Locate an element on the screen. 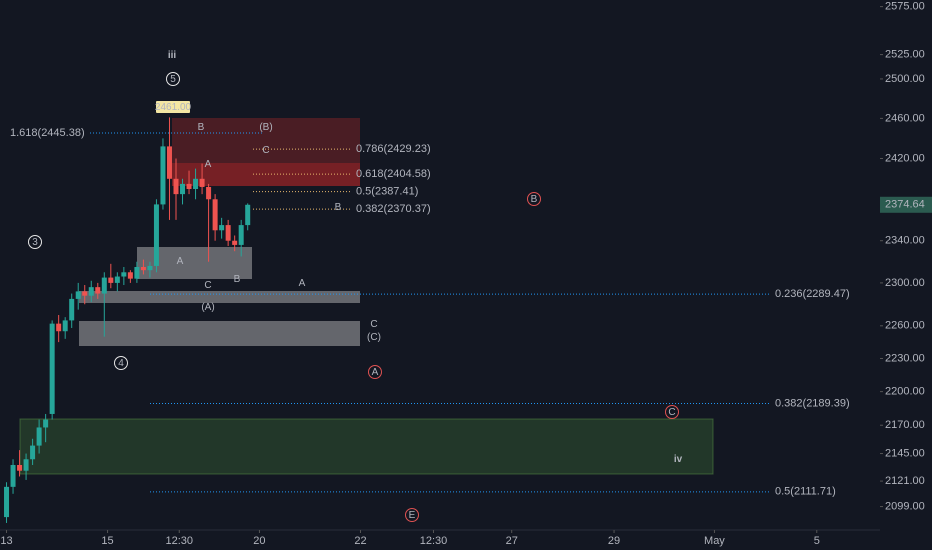 This screenshot has height=550, width=932. x-tick-label: 22 is located at coordinates (360, 541).